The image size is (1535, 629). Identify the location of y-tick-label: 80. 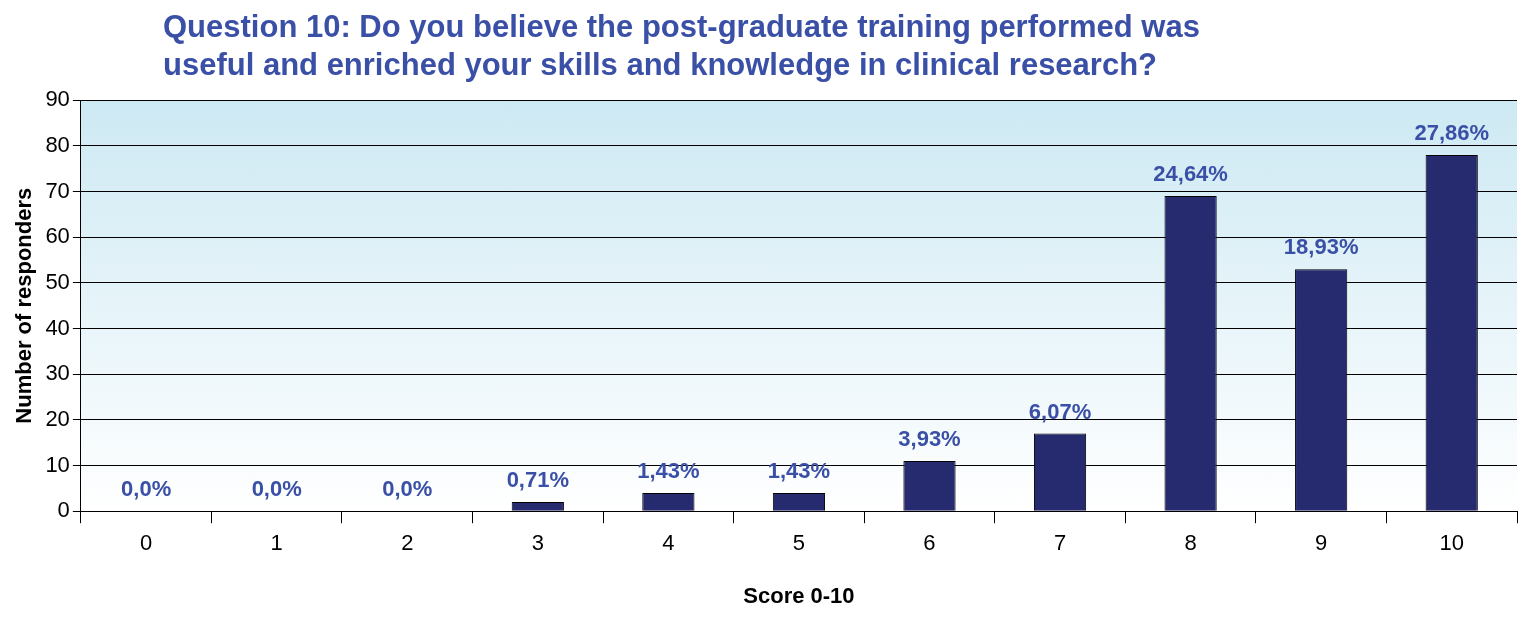
(57, 144).